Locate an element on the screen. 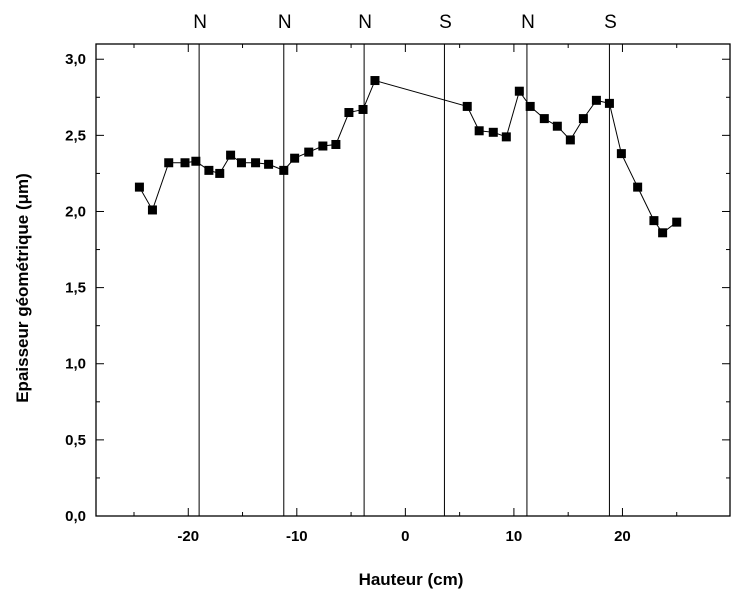 This screenshot has width=731, height=594. y-tick-label: 0,5 is located at coordinates (75, 440).